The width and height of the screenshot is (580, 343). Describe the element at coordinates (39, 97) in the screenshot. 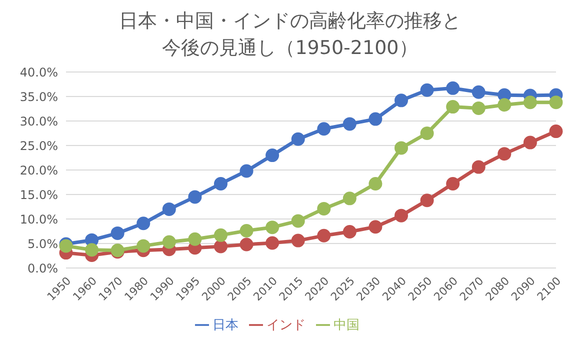

I see `y-tick-label: 35.0%` at that location.